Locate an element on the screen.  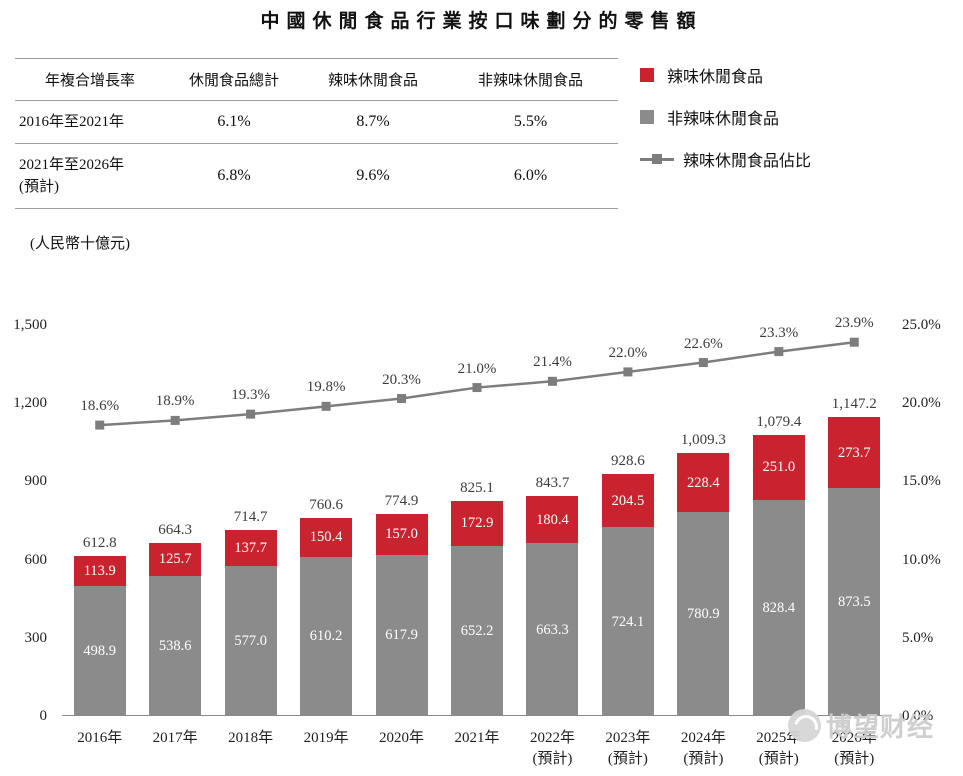
bar-value-nonspicy: 577.0 is located at coordinates (250, 640).